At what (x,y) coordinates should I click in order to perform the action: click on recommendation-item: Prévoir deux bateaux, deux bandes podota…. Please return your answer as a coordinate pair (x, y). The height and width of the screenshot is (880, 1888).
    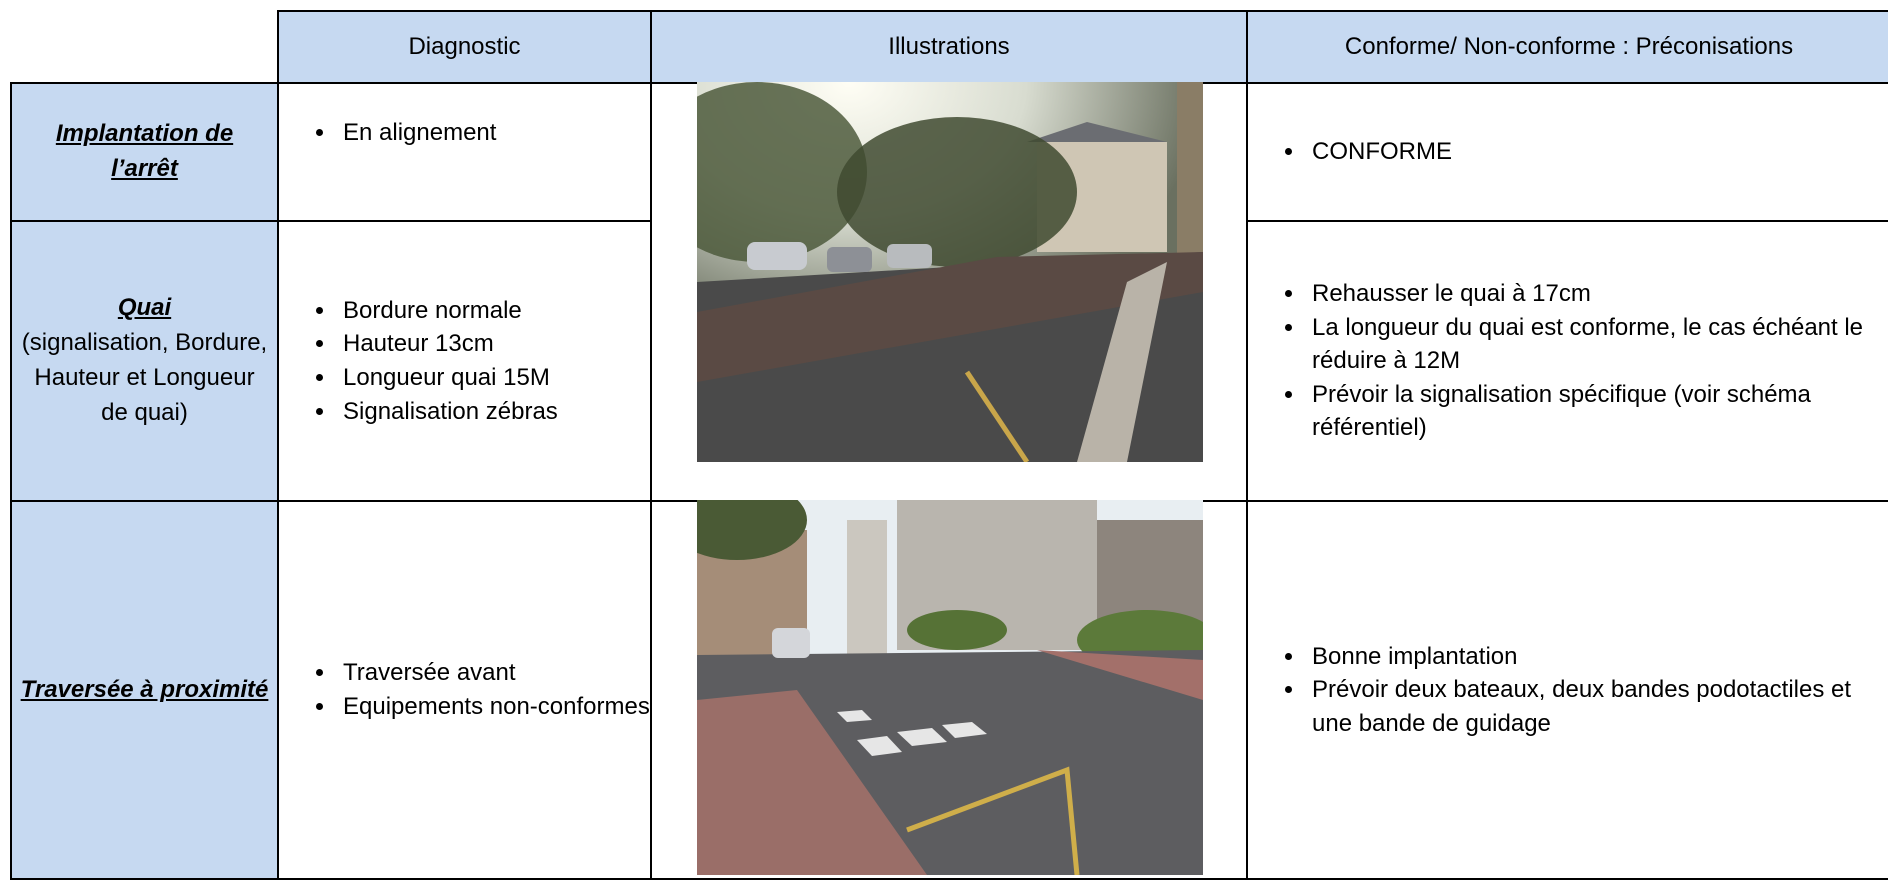
    Looking at the image, I should click on (1588, 706).